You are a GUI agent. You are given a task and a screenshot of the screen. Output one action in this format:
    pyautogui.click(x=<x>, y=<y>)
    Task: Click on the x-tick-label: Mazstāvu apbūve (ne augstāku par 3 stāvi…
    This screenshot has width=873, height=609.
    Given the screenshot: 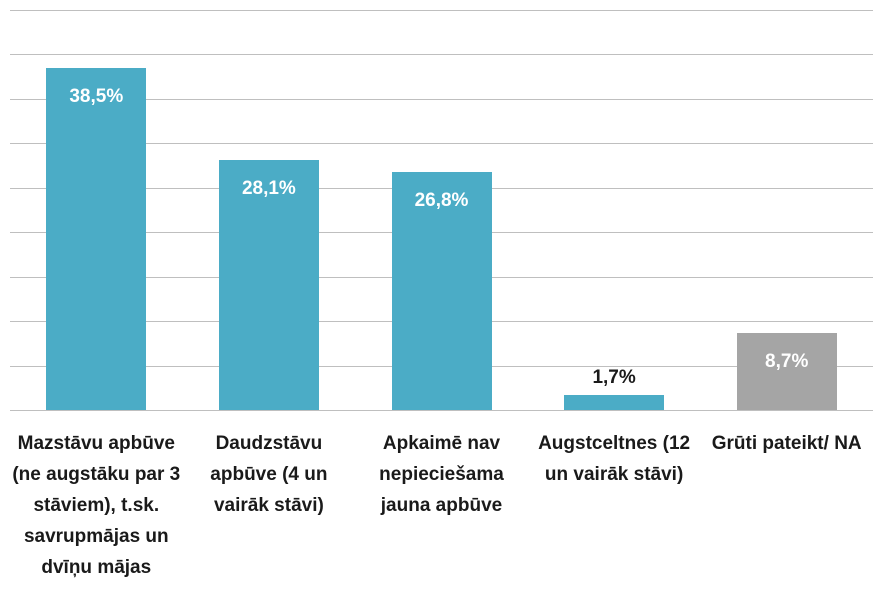 What is the action you would take?
    pyautogui.click(x=96, y=505)
    